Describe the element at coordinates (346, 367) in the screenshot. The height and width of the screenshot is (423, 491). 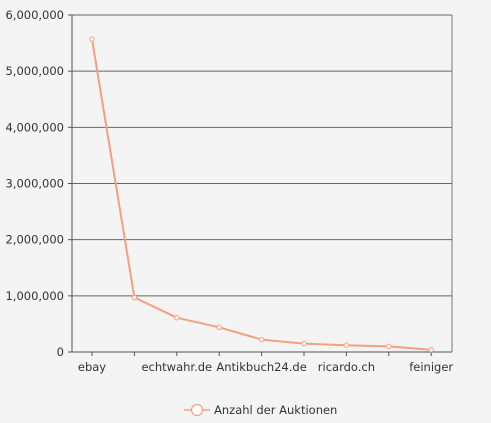
I see `x-tick-label-6: ricardo.ch` at that location.